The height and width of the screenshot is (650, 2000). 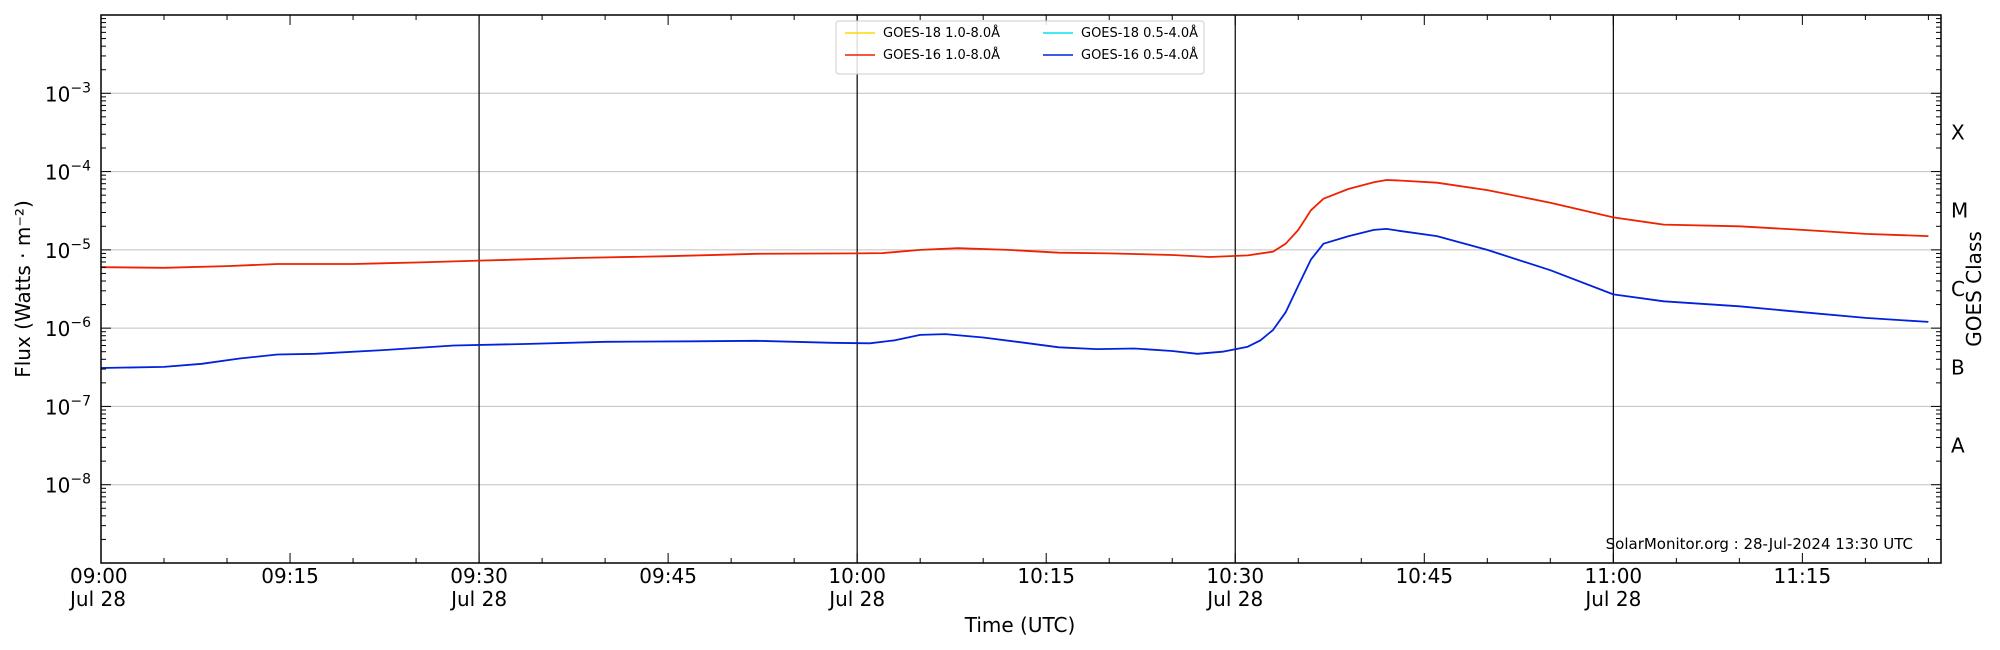 I want to click on credit-text: SolarMonitor.org : 28-Jul-2024 13:30 UTC, so click(x=1759, y=544).